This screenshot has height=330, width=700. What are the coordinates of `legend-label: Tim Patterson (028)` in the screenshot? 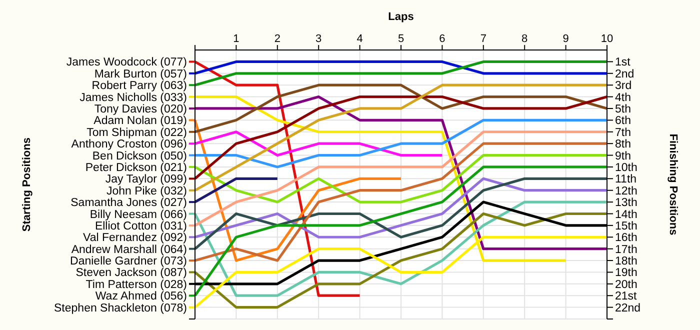 It's located at (137, 284).